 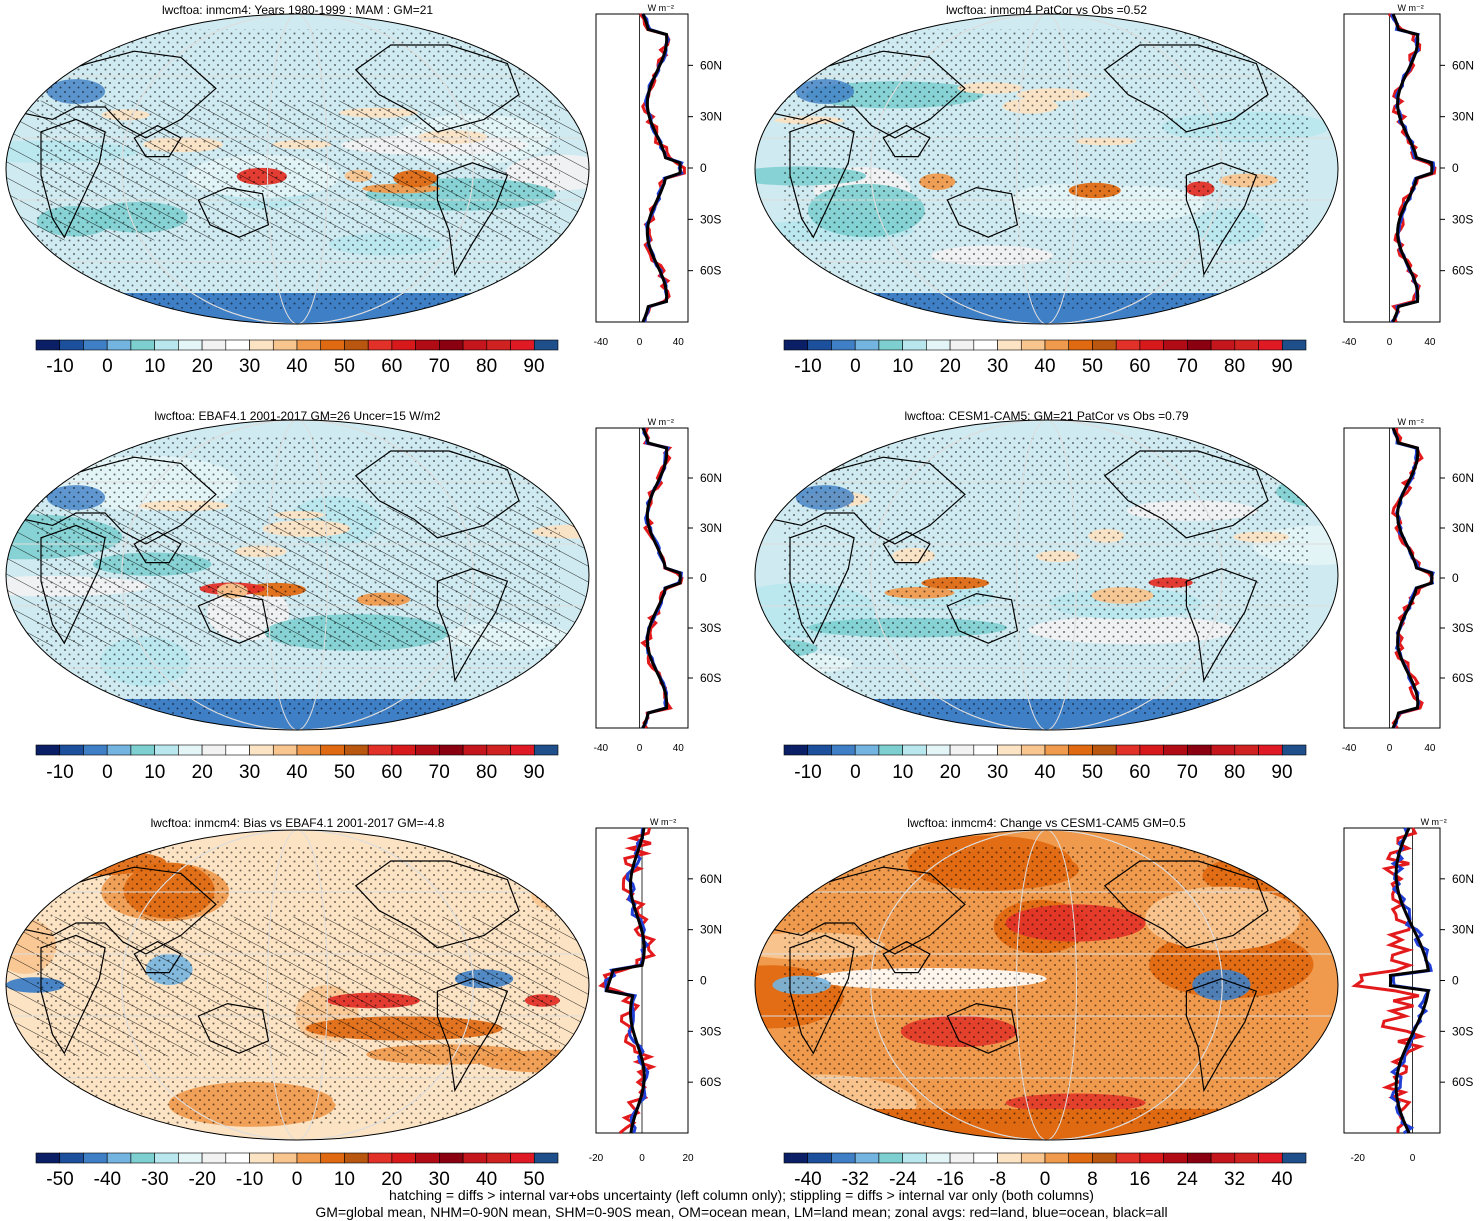 What do you see at coordinates (596, 1158) in the screenshot?
I see `zonal-xtick-label: -20` at bounding box center [596, 1158].